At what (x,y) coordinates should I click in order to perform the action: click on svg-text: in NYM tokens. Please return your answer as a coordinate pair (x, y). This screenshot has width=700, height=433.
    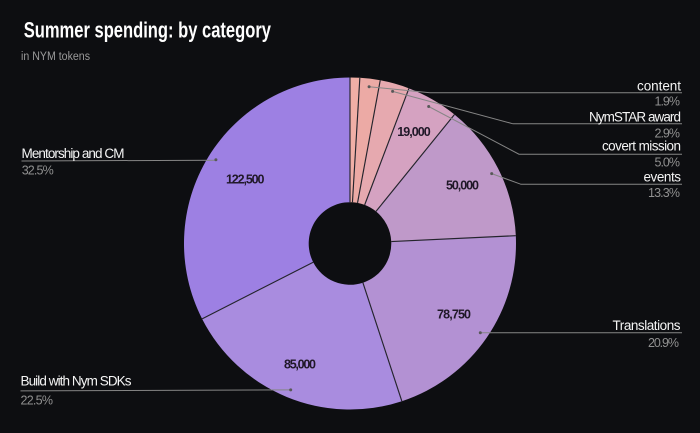
    Looking at the image, I should click on (55, 57).